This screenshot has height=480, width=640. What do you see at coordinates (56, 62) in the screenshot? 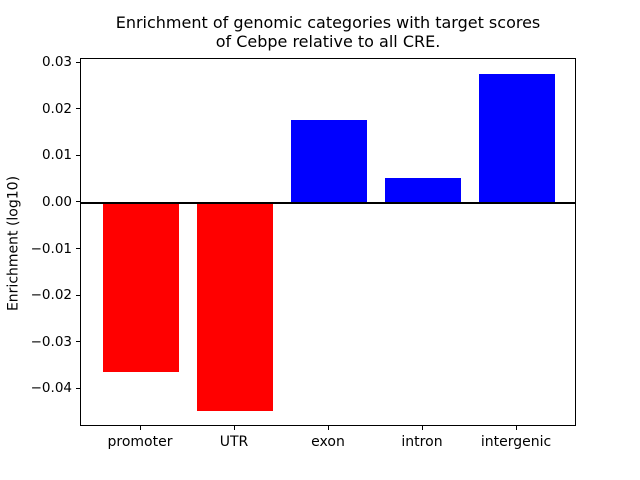
I see `y-tick-label: 0.03` at bounding box center [56, 62].